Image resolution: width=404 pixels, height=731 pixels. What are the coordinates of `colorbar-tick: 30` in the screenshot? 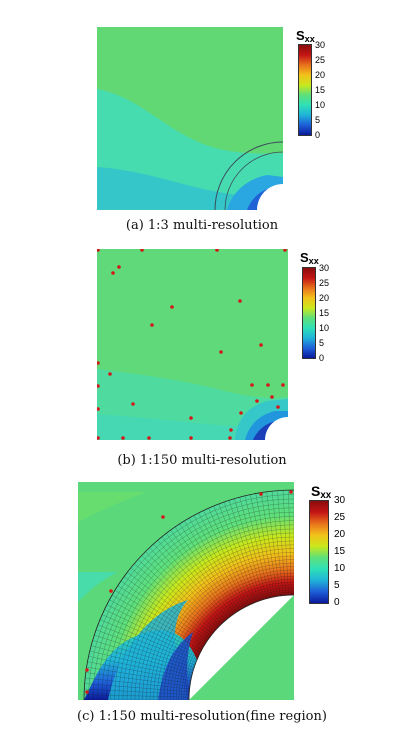 It's located at (340, 500).